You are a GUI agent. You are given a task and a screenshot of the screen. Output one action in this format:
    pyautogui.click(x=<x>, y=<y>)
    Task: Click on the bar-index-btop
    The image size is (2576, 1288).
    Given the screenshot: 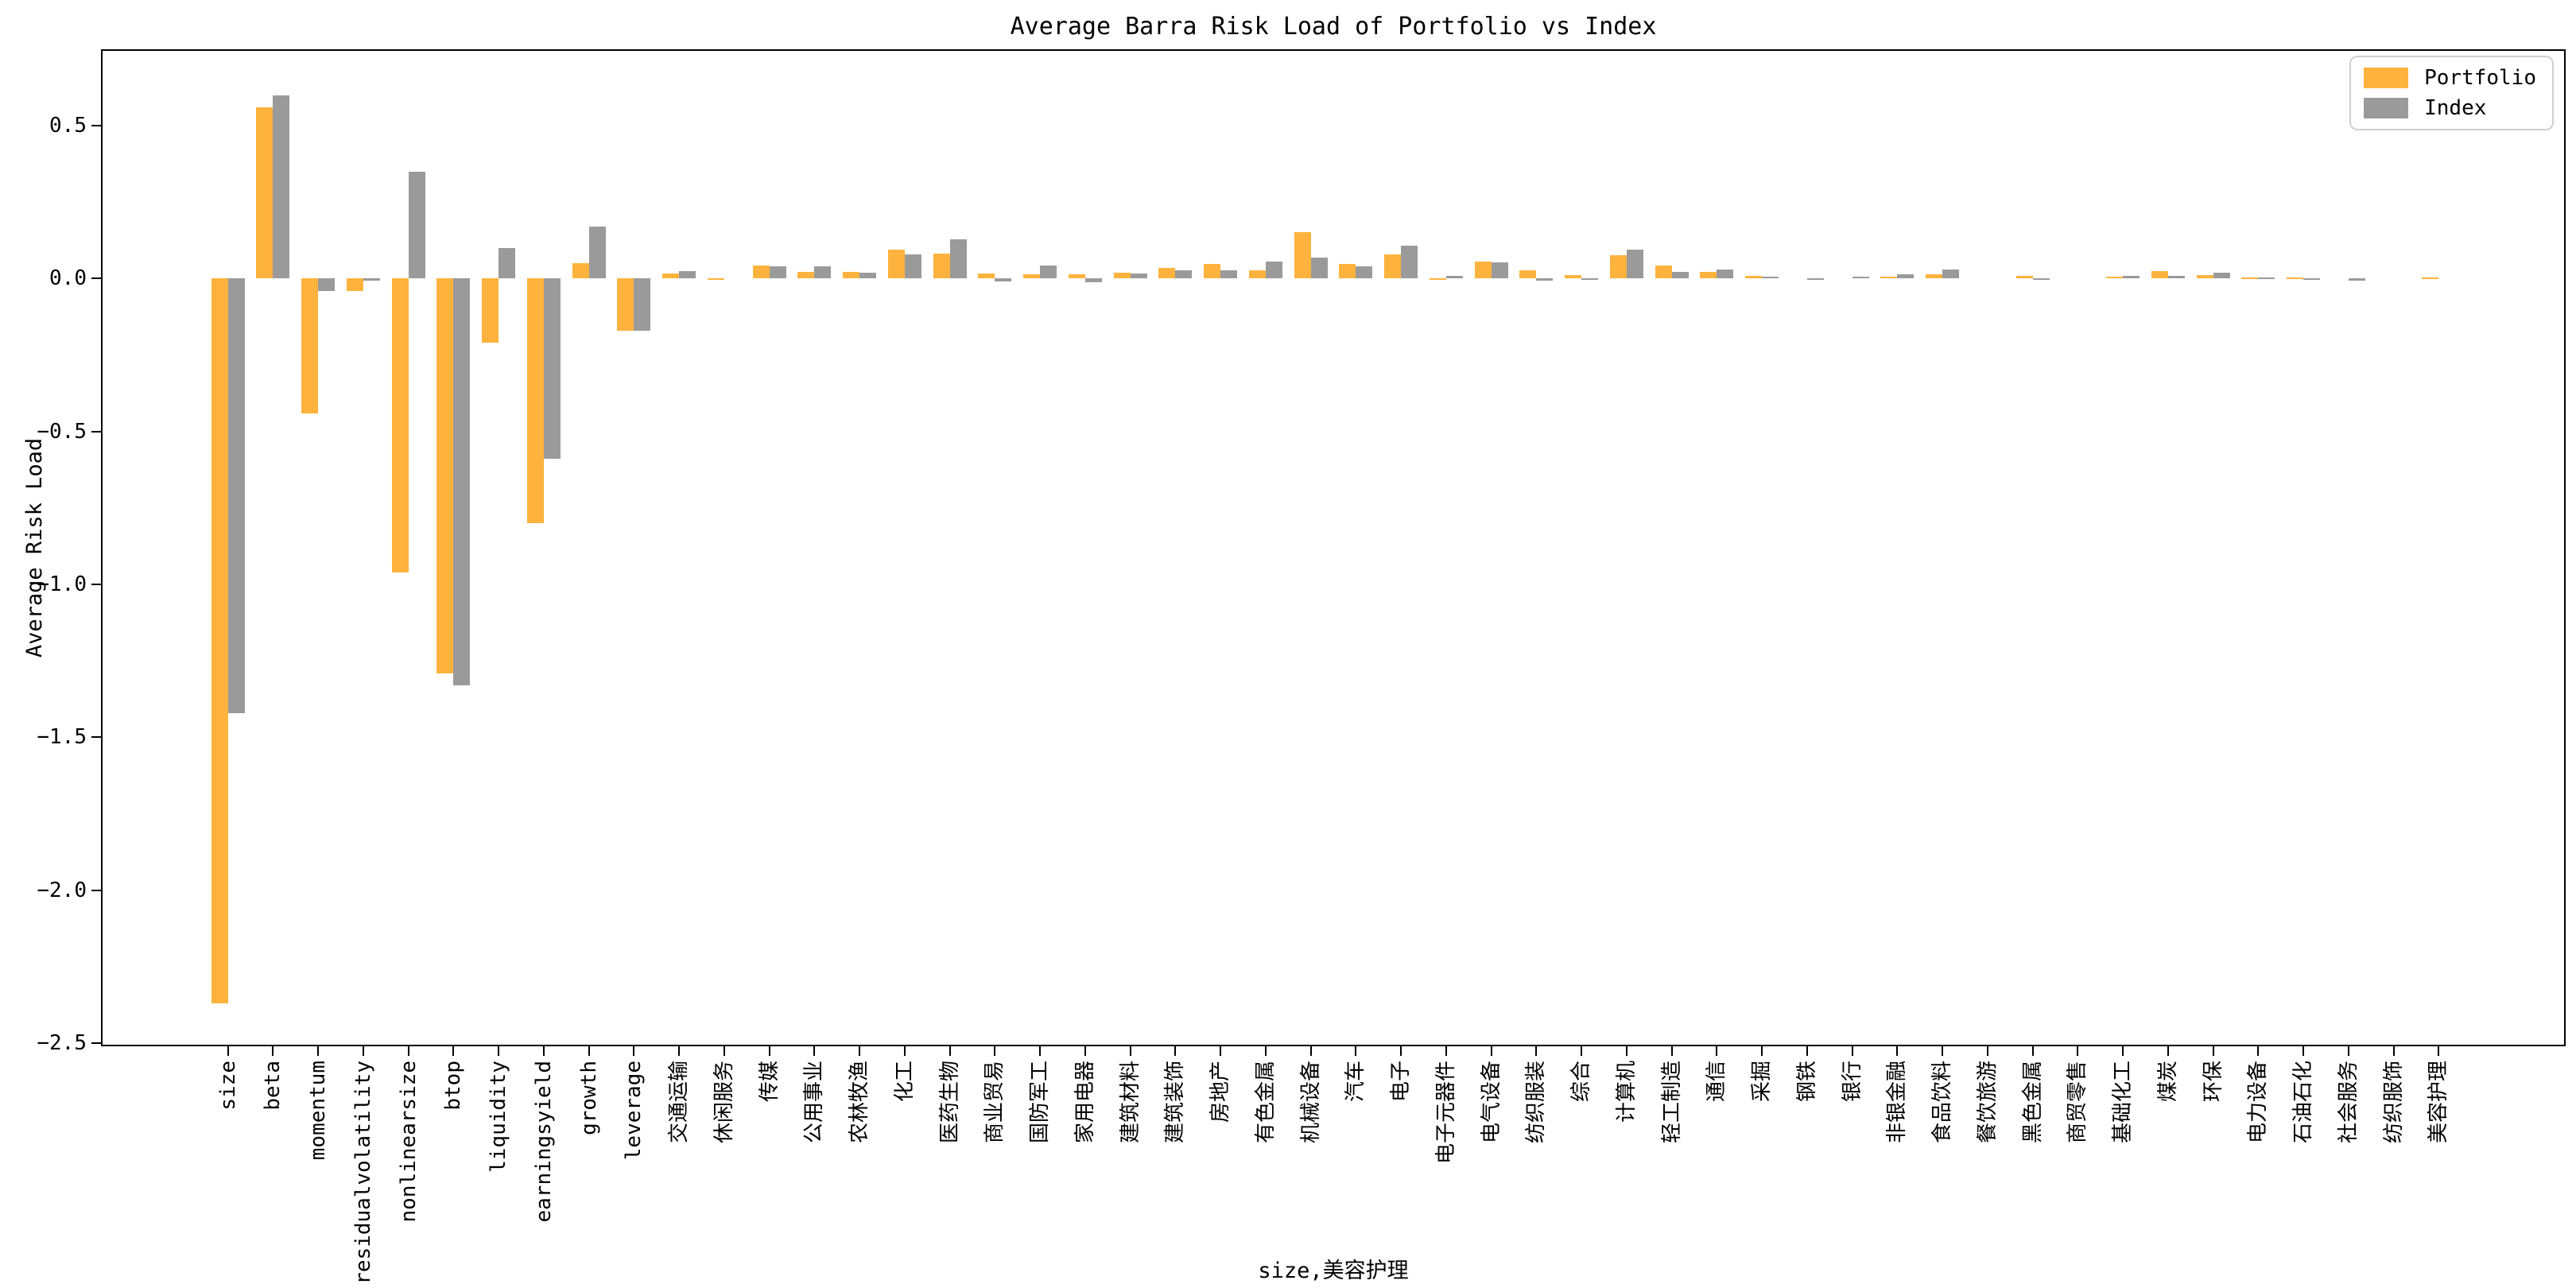 What is the action you would take?
    pyautogui.click(x=462, y=482)
    